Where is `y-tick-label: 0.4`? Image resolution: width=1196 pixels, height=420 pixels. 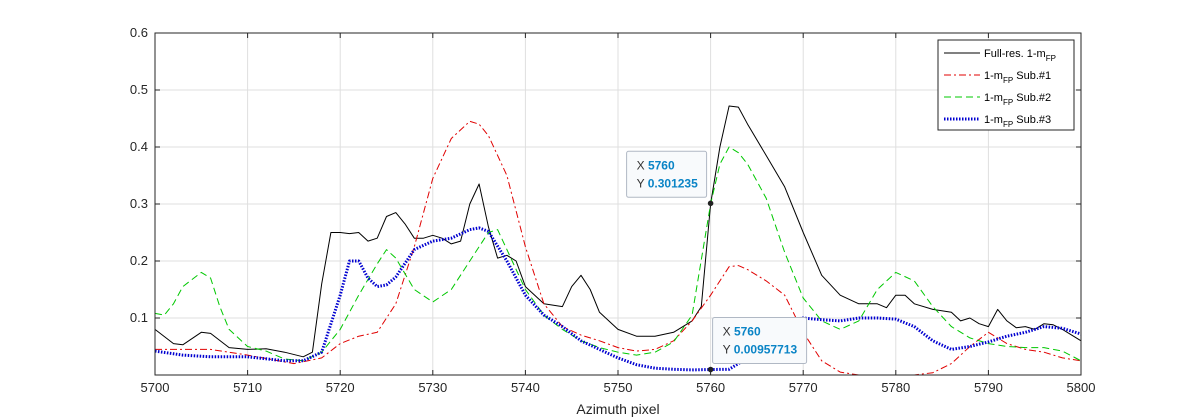
y-tick-label: 0.4 is located at coordinates (139, 146).